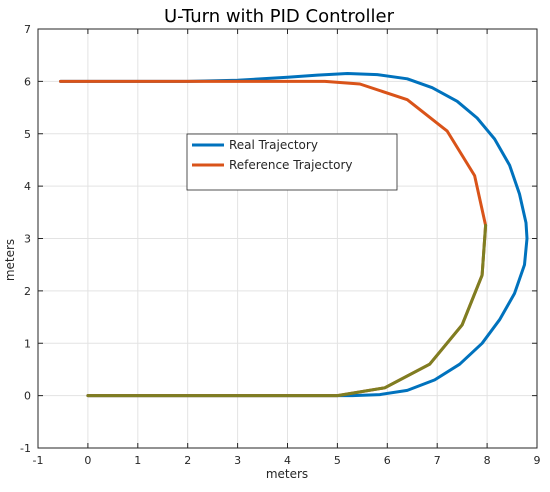  What do you see at coordinates (137, 460) in the screenshot?
I see `x-tick-label: 1` at bounding box center [137, 460].